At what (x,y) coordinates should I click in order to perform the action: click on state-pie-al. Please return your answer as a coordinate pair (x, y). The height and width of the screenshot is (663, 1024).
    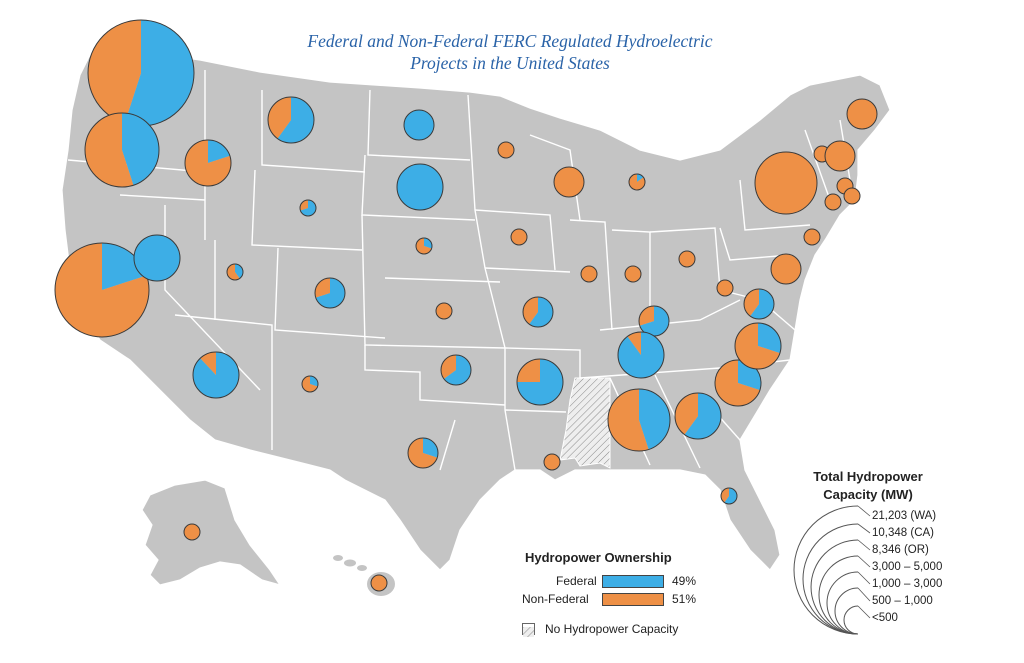
    Looking at the image, I should click on (639, 420).